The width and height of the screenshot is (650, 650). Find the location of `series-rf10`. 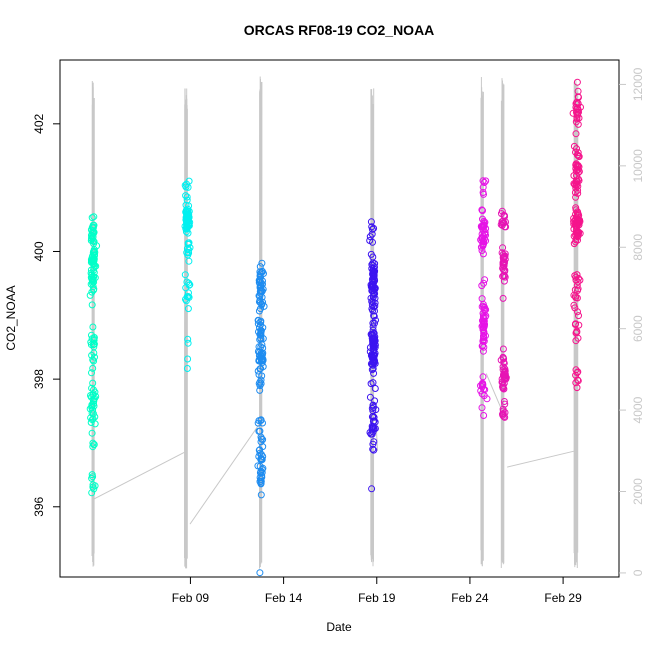

series-rf10 is located at coordinates (261, 418).